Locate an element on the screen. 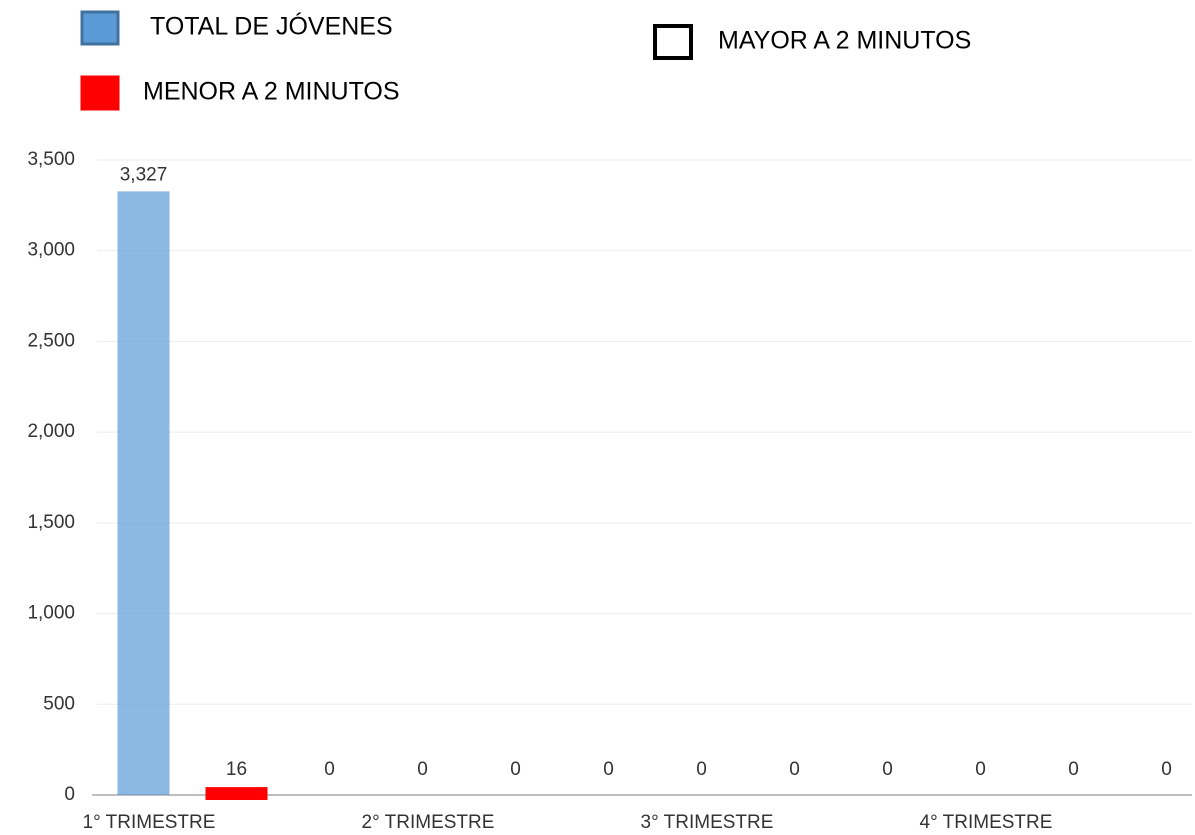  x-tick-label: 3° TRIMESTRE is located at coordinates (707, 822).